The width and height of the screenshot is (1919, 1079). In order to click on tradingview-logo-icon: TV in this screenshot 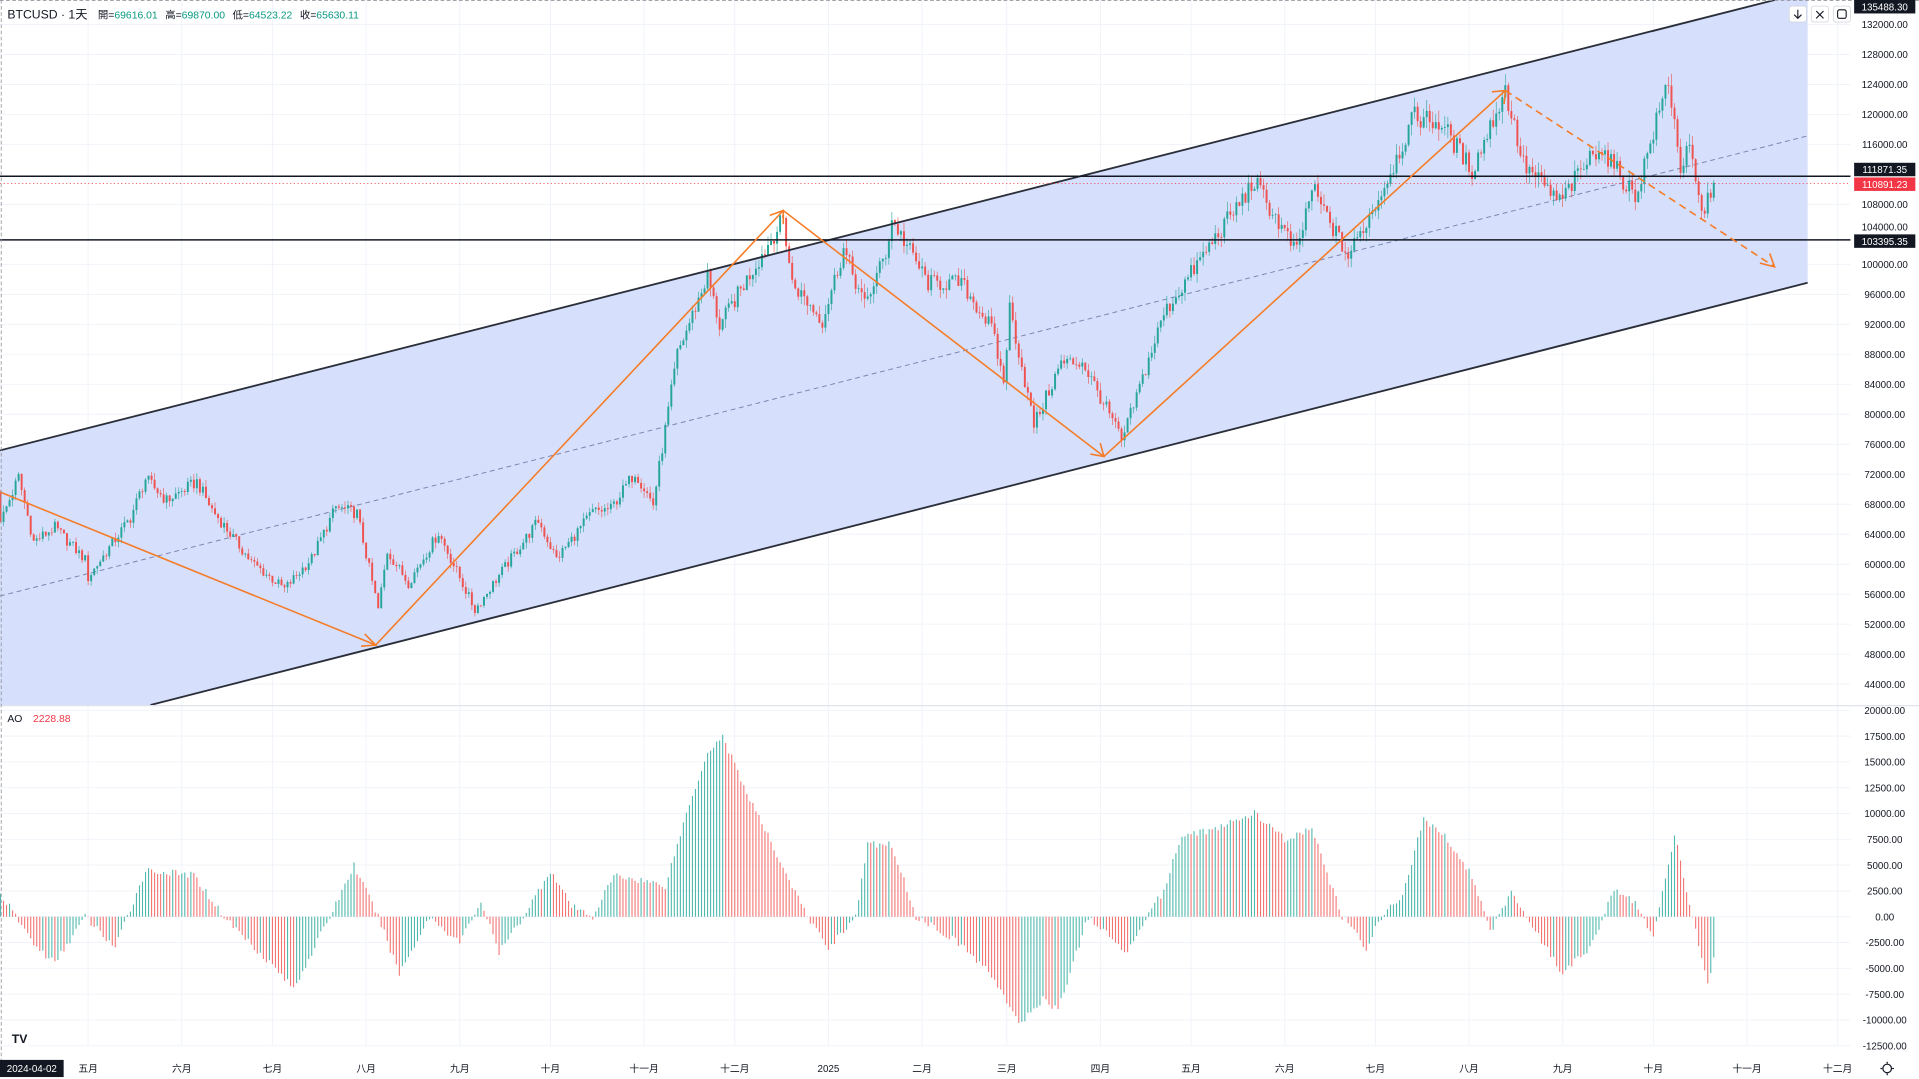, I will do `click(19, 1037)`.